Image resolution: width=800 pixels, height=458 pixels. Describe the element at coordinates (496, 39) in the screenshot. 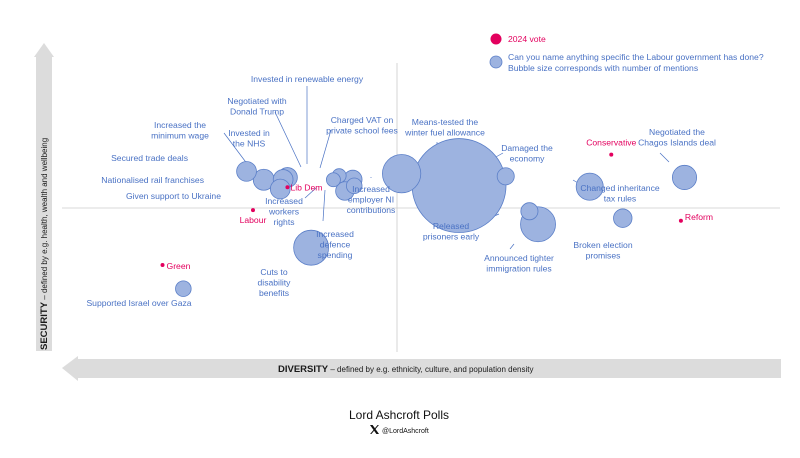

I see `legend-vote-marker` at that location.